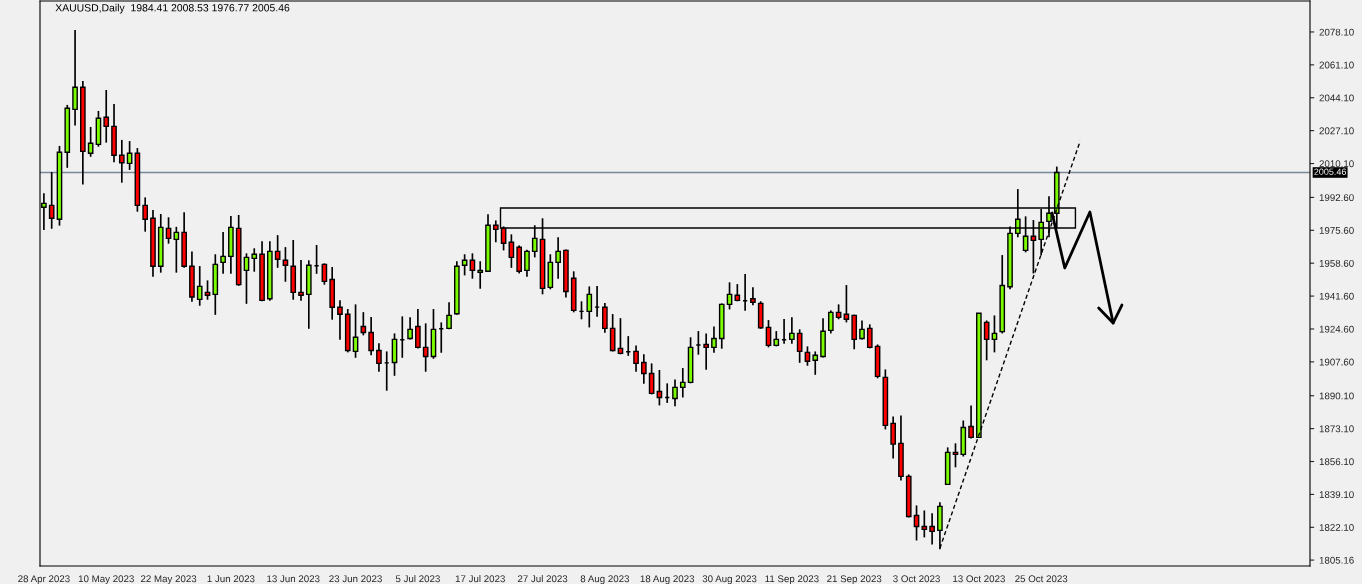 This screenshot has height=584, width=1362. I want to click on x-tick-label: 18 Aug 2023, so click(667, 579).